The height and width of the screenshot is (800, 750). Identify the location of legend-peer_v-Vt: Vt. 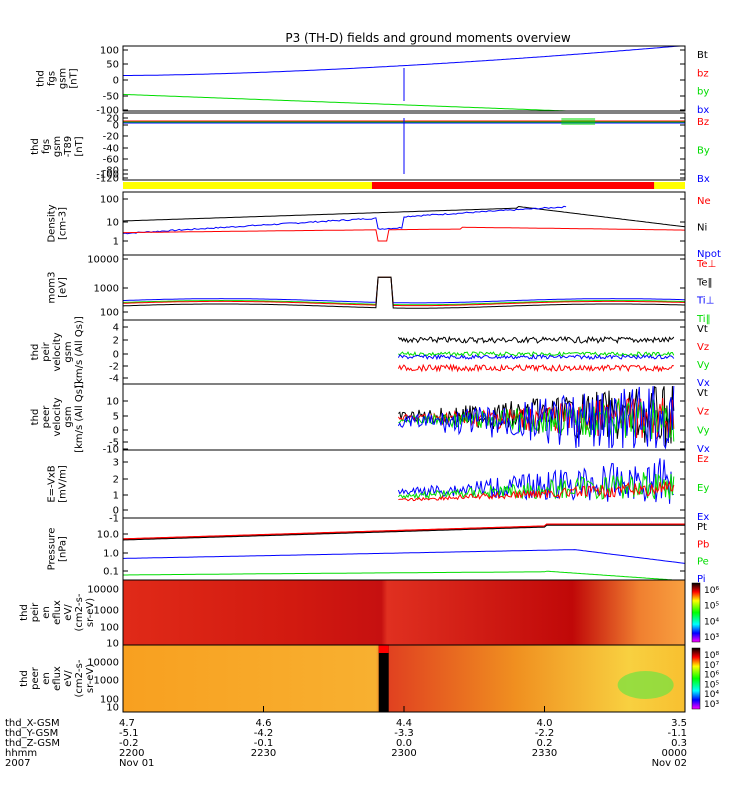
(702, 393).